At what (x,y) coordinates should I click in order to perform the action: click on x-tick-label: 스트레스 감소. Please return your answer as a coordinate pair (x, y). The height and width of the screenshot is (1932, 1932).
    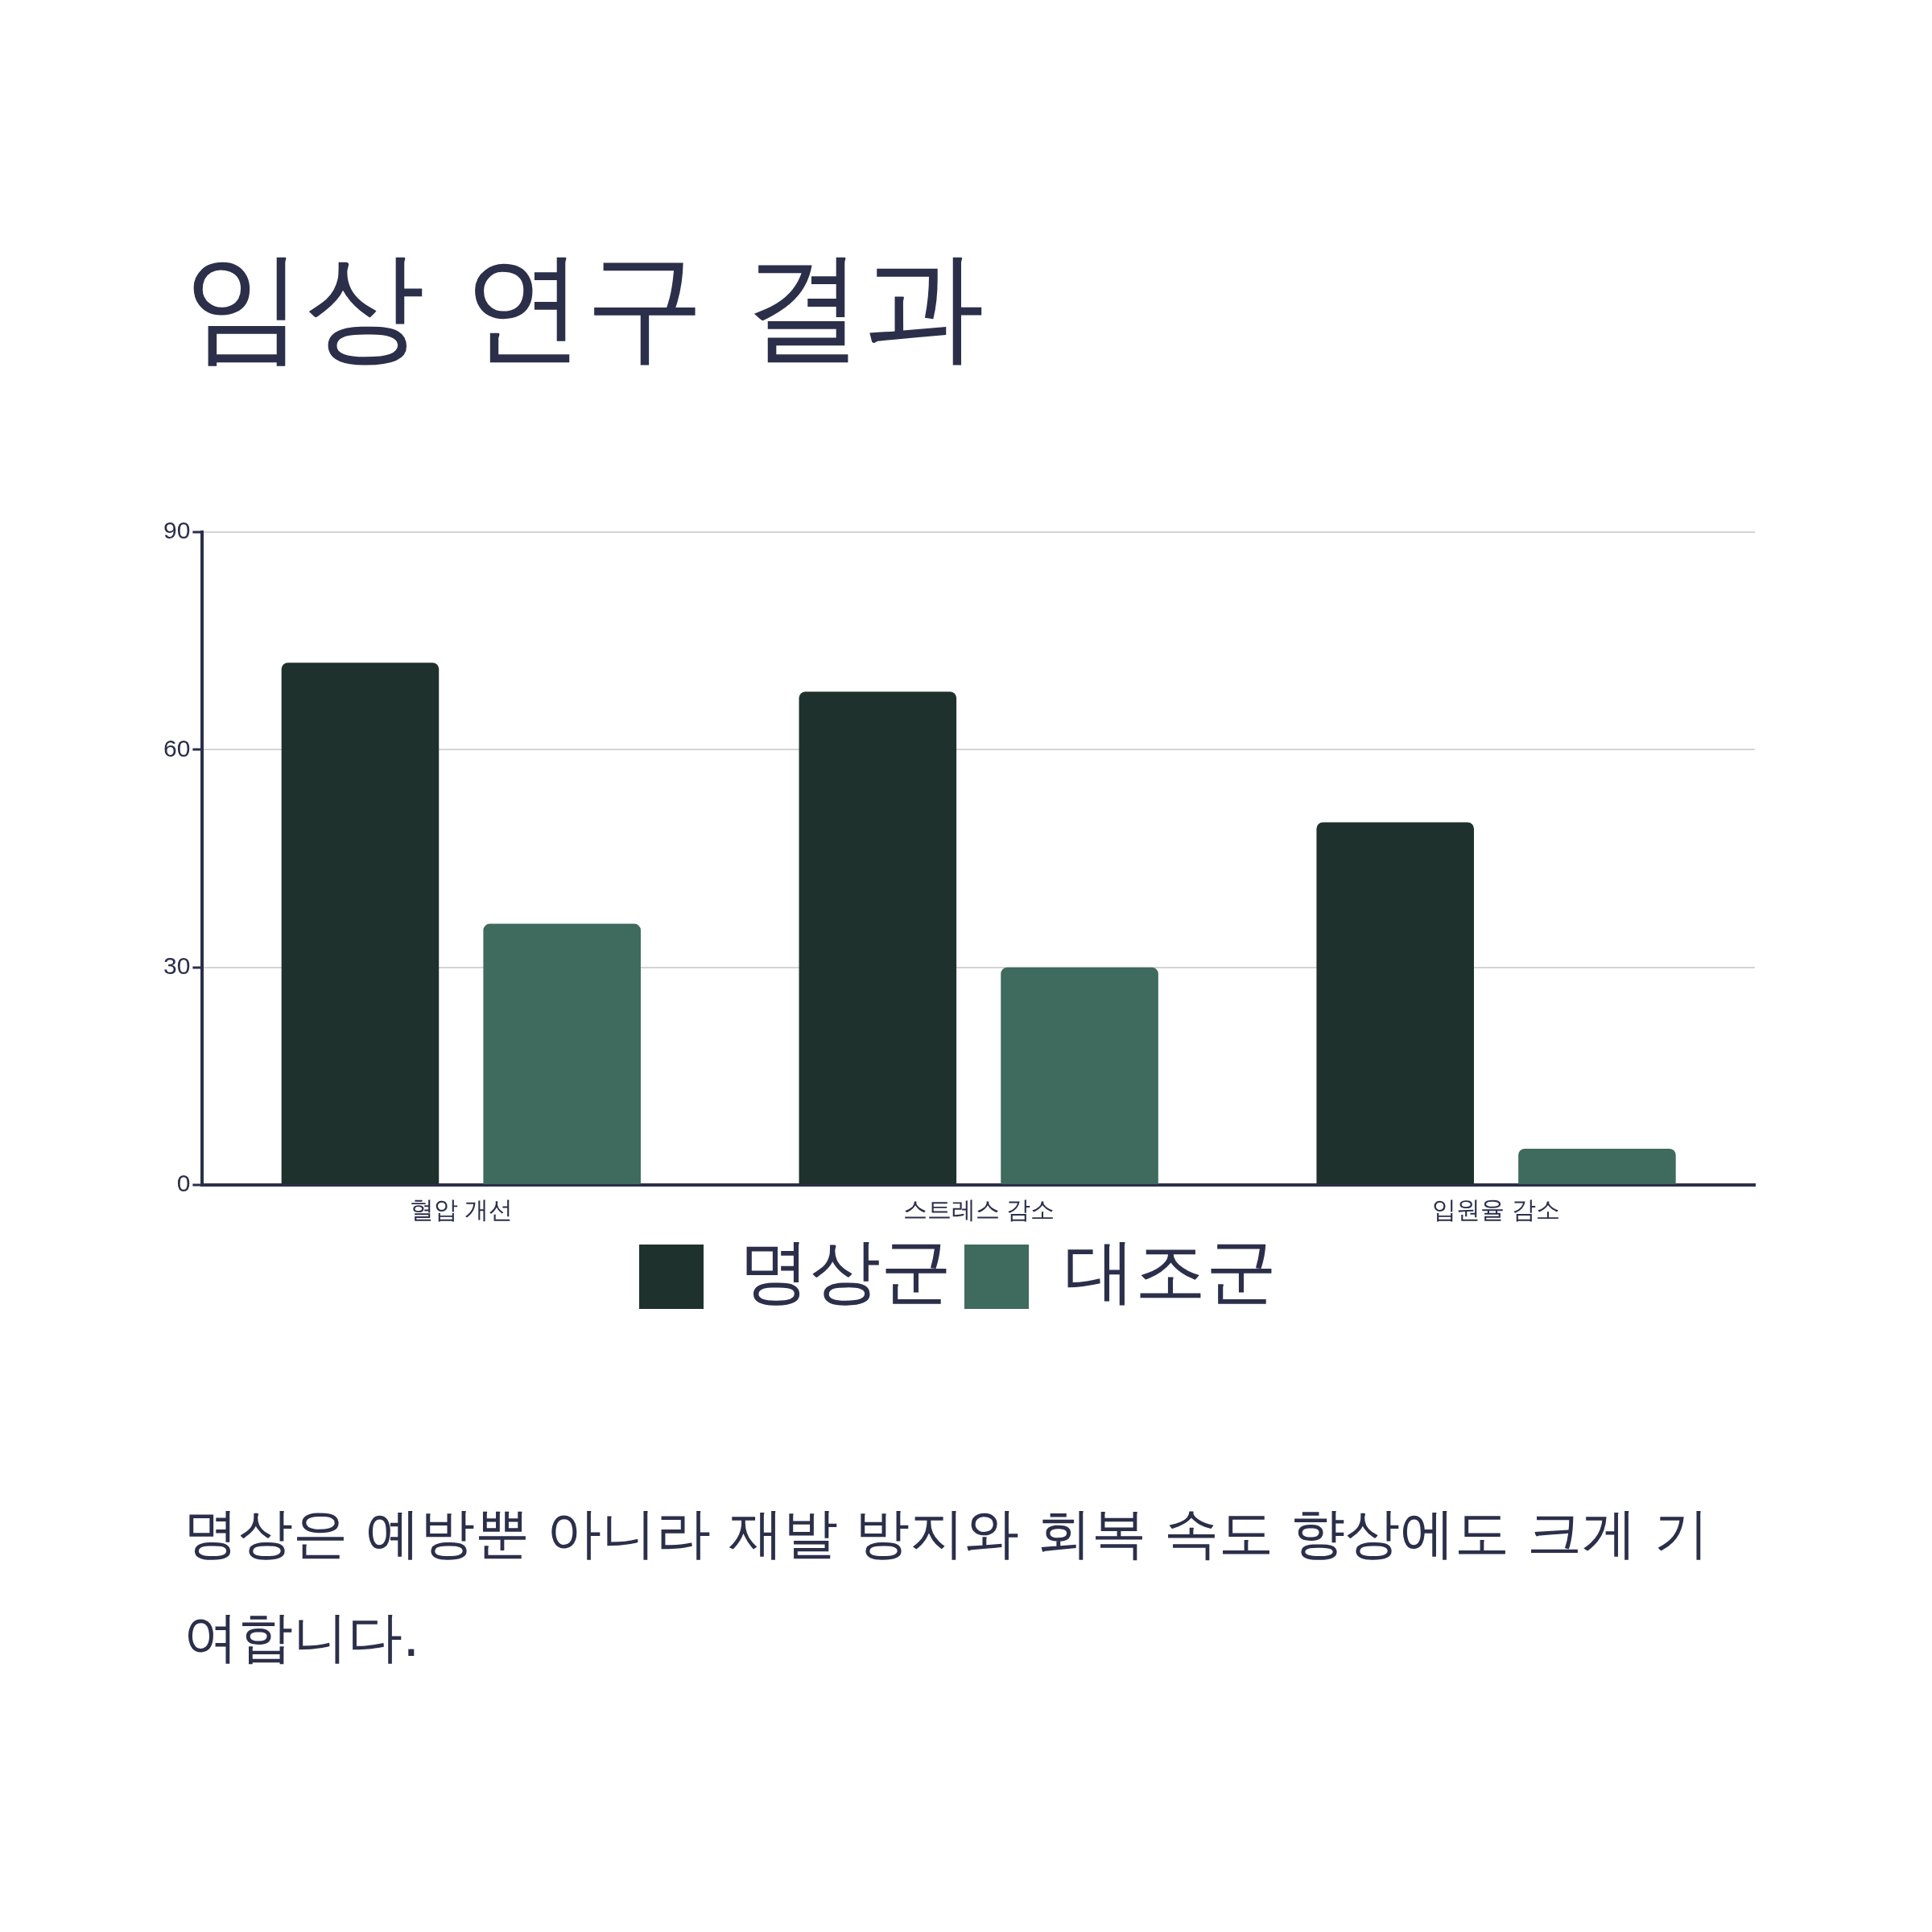
    Looking at the image, I should click on (978, 1210).